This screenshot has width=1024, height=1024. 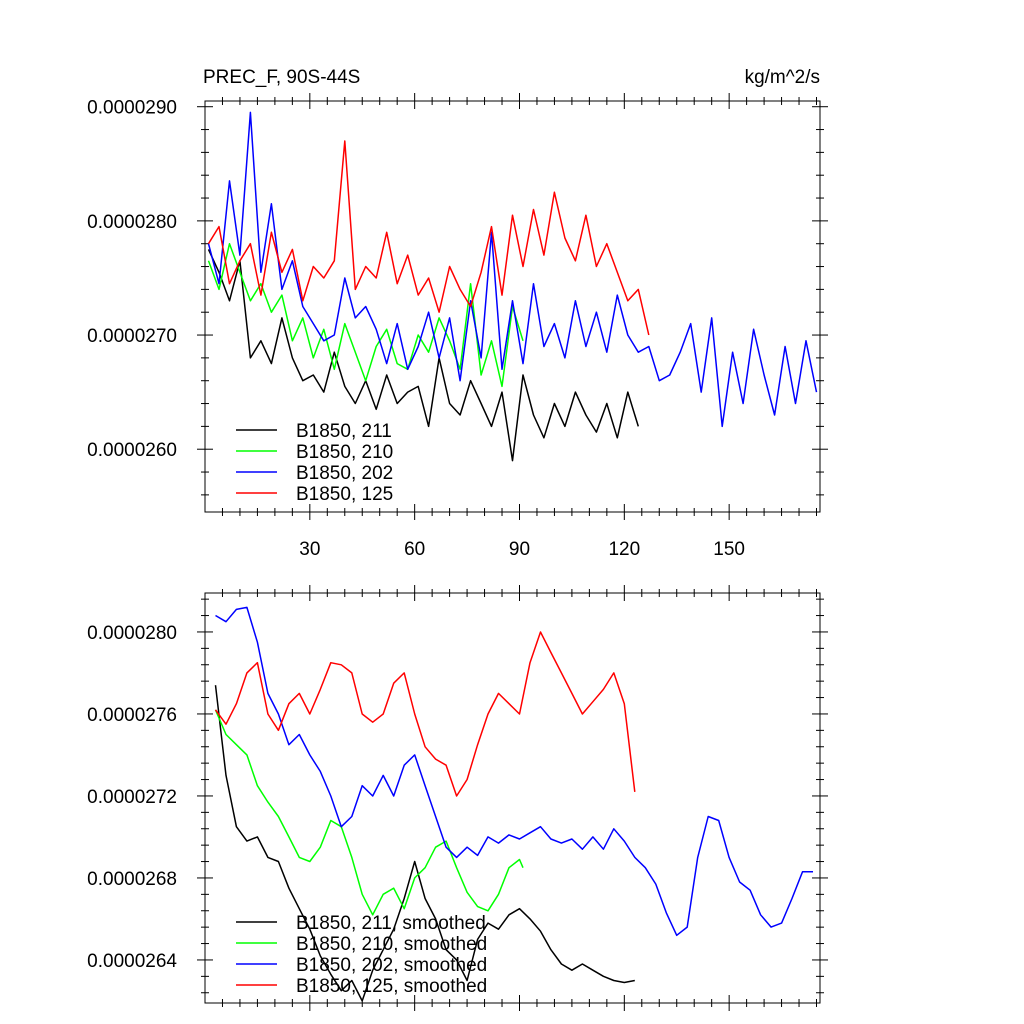 I want to click on legend-label: B1850, 211, so click(x=344, y=431).